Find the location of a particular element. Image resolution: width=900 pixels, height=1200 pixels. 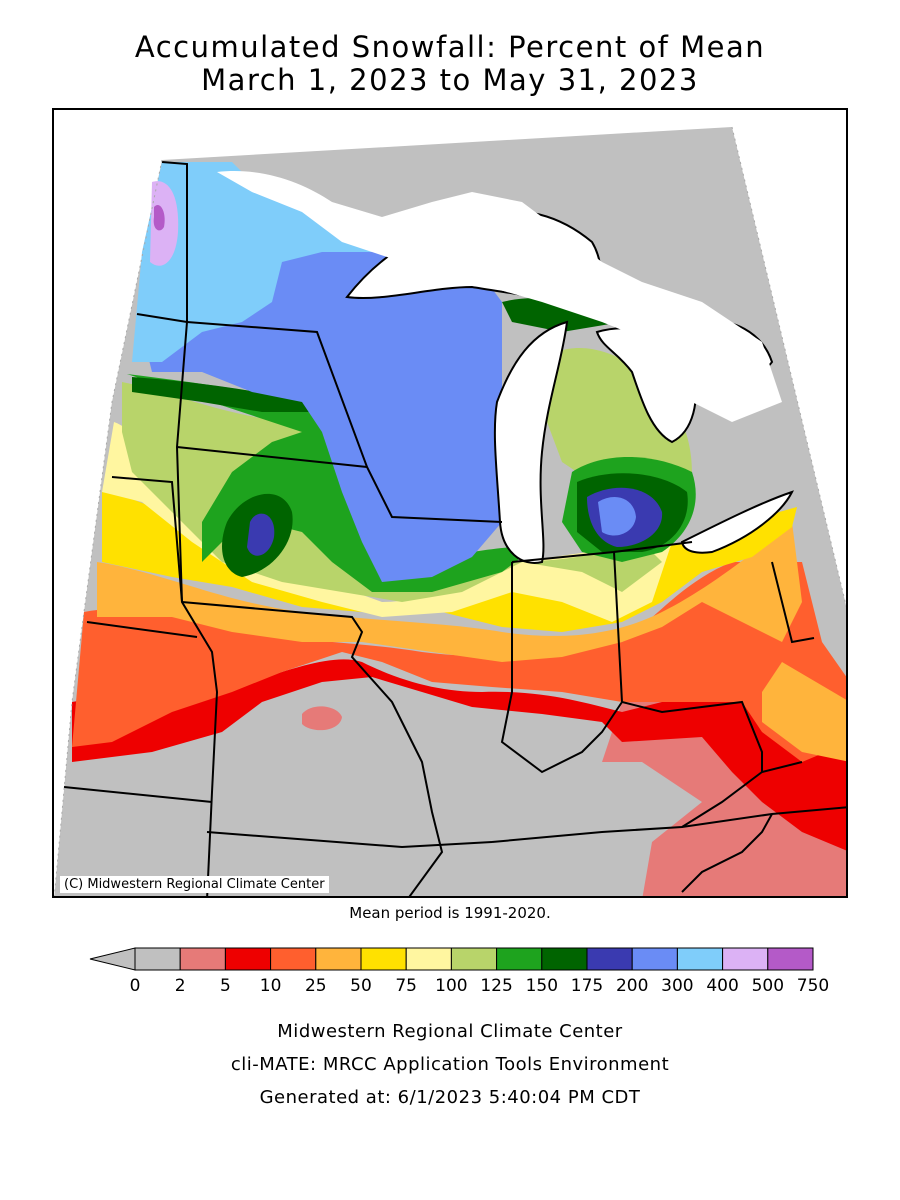

canada-white is located at coordinates (499, 296).